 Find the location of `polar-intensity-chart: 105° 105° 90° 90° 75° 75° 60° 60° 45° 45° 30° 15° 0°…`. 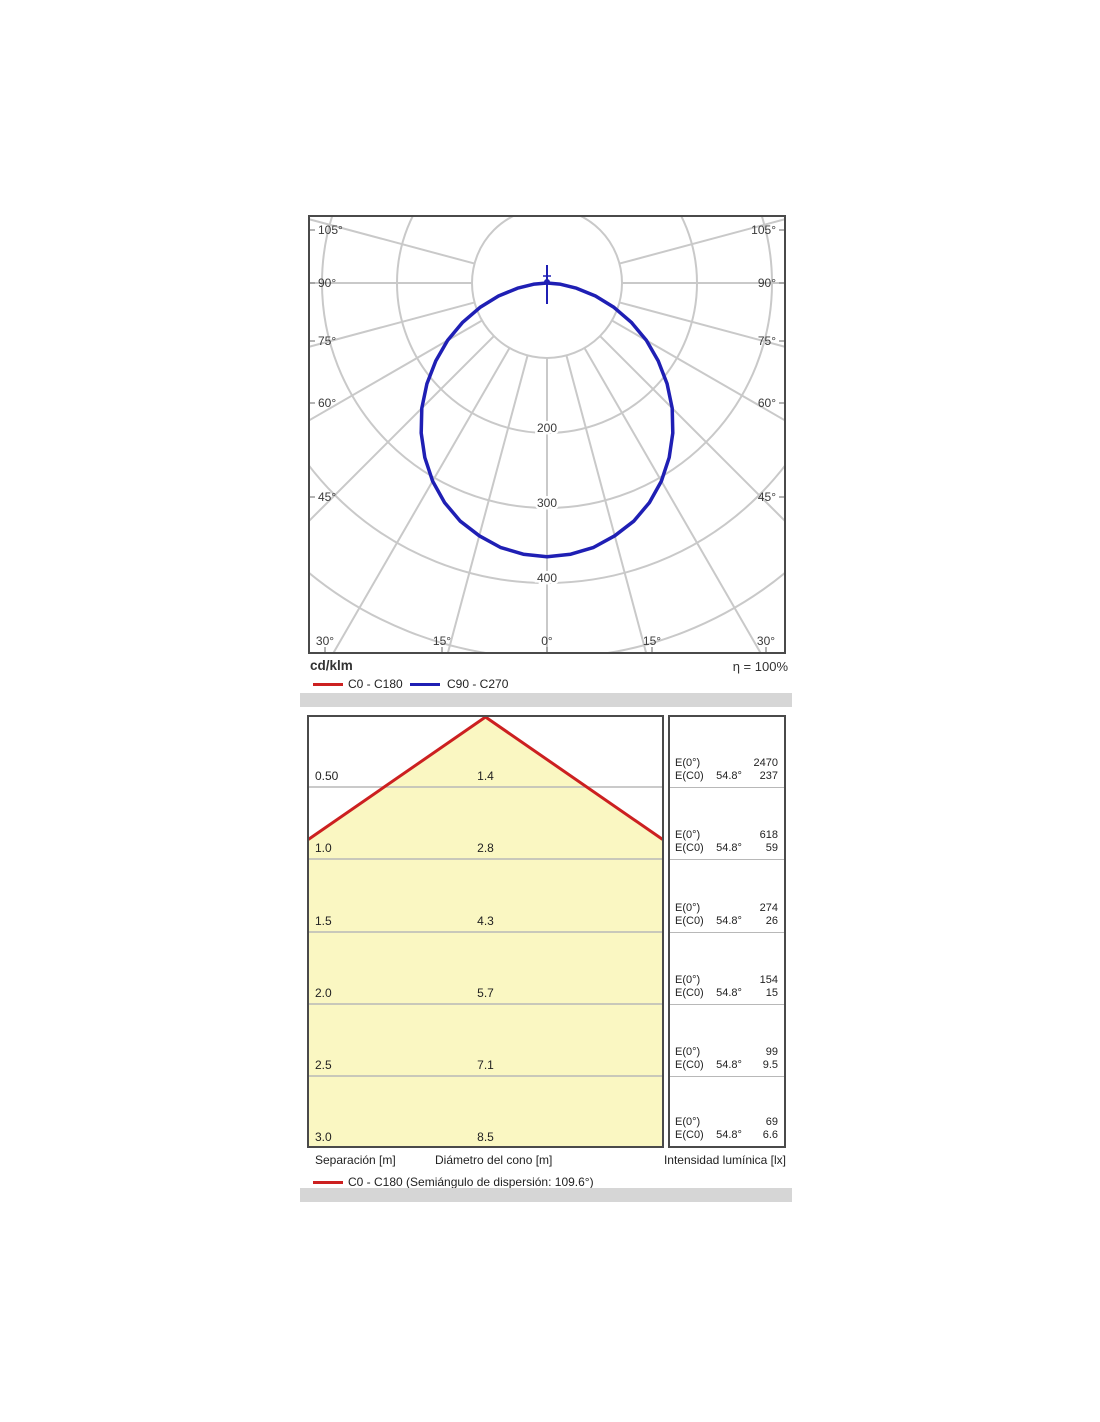

polar-intensity-chart: 105° 105° 90° 90° 75° 75° 60° 60° 45° 45° 30° 15° 0°… is located at coordinates (547, 434).